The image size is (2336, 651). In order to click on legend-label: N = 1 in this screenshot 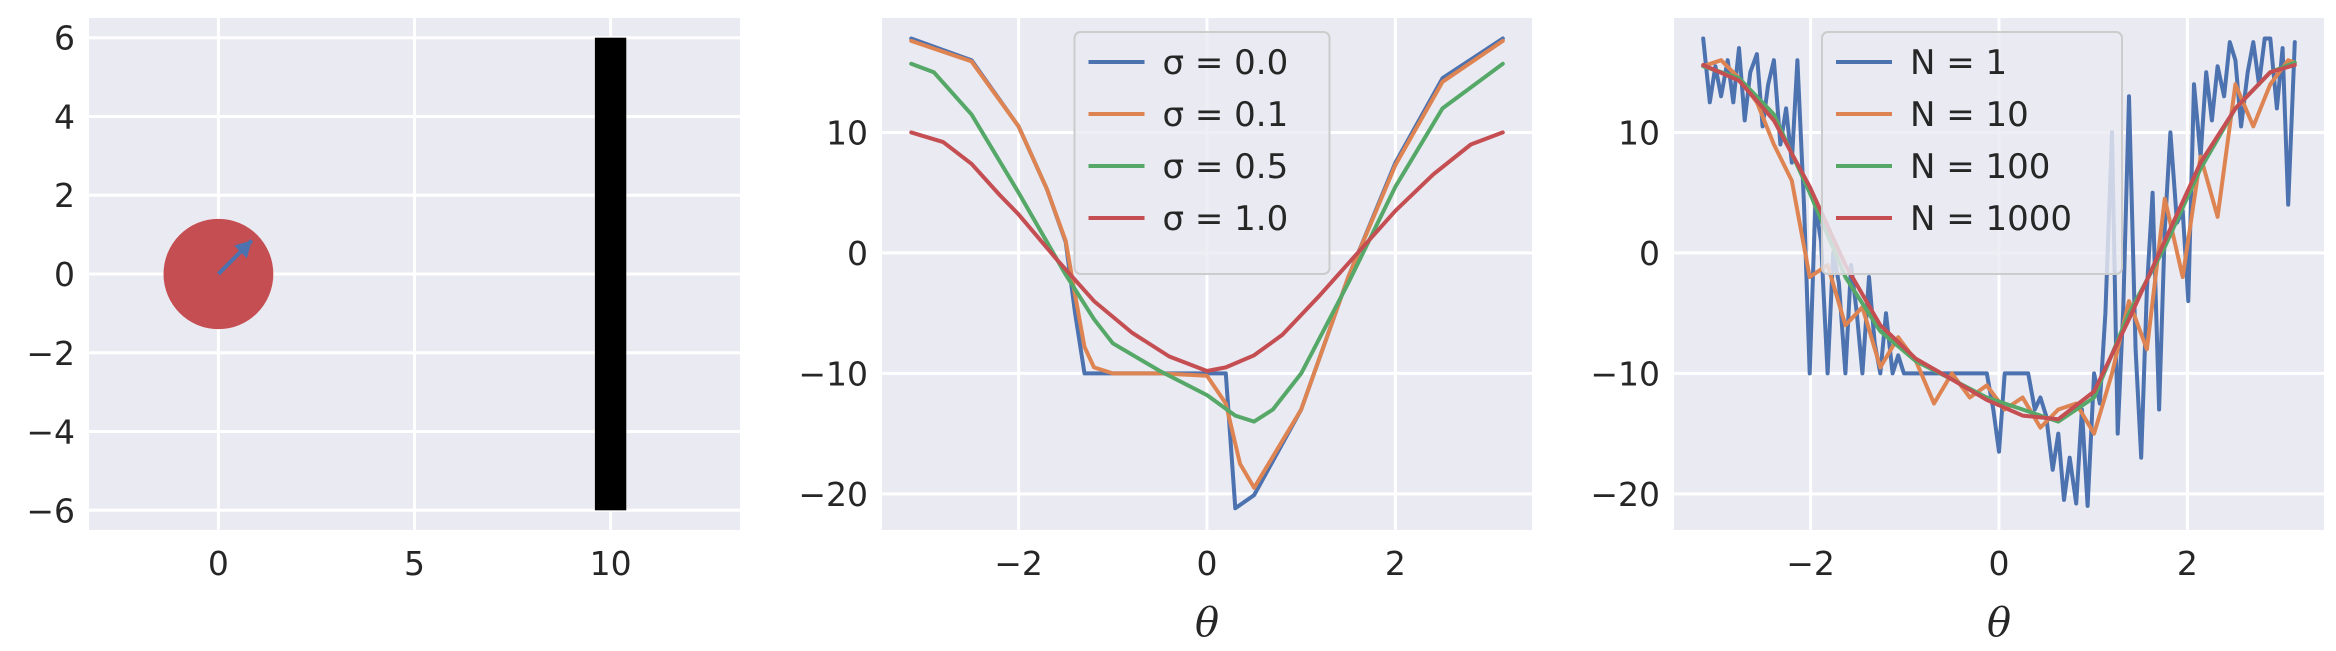, I will do `click(1958, 63)`.